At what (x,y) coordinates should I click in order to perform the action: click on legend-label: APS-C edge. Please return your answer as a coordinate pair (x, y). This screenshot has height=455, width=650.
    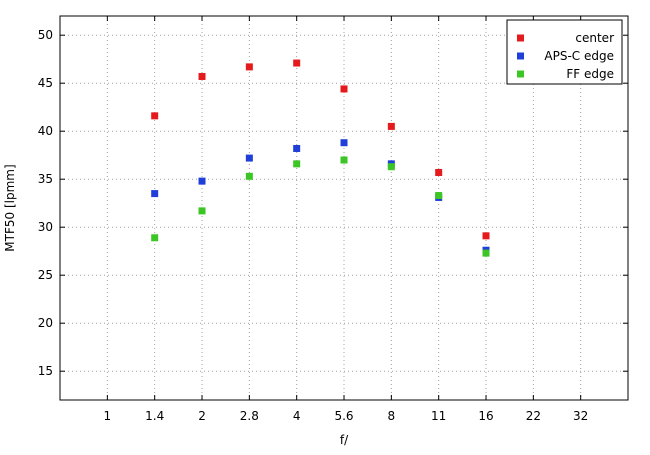
    Looking at the image, I should click on (579, 56).